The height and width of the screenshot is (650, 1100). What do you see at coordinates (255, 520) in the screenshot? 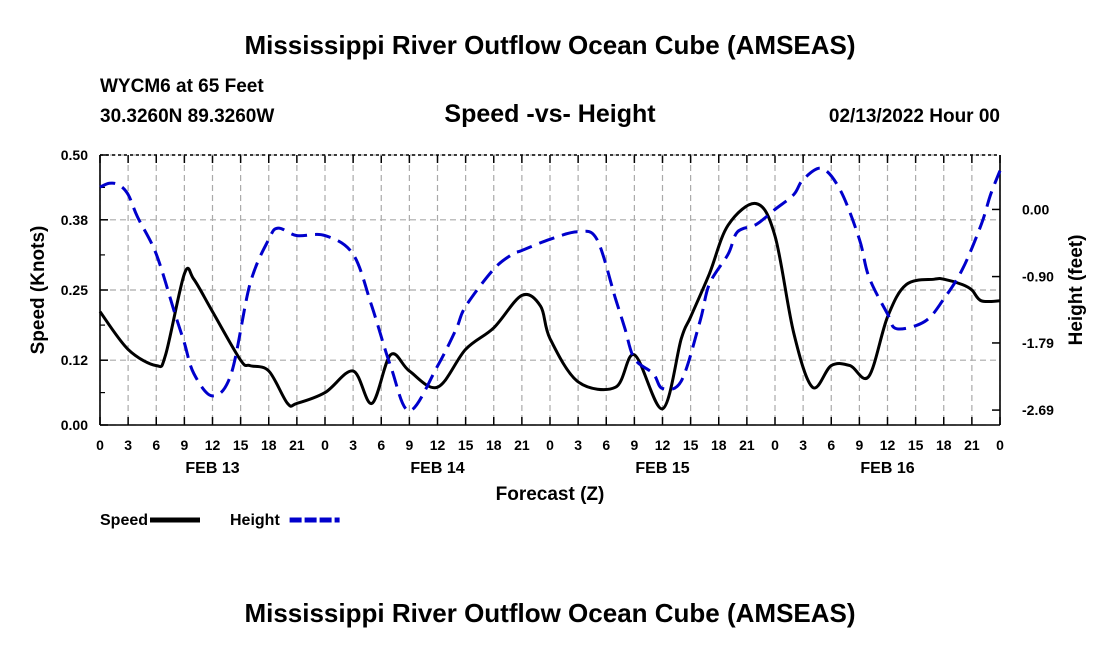
I see `legend-label-height: Height` at bounding box center [255, 520].